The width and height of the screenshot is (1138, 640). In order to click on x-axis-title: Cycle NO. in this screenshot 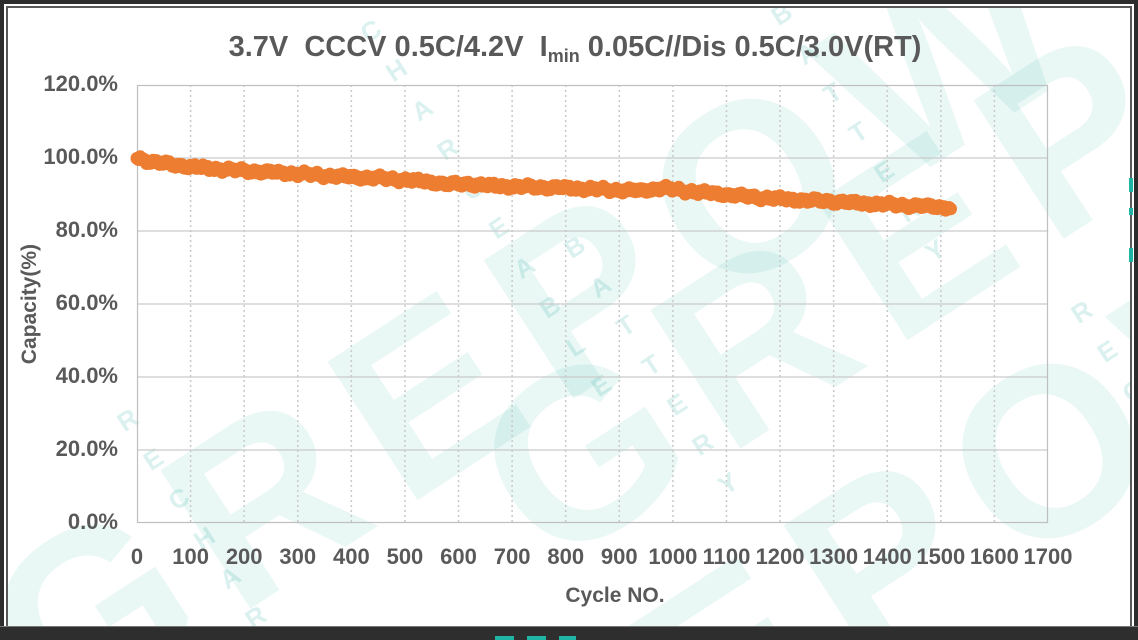, I will do `click(615, 595)`.